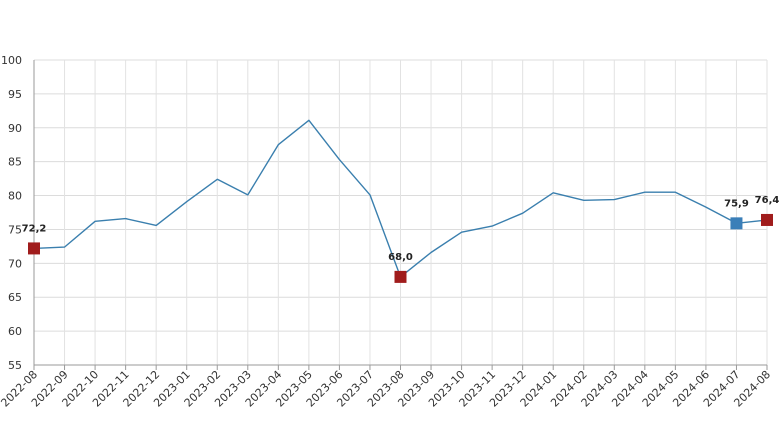  Describe the element at coordinates (15, 297) in the screenshot. I see `y-tick-label: 65` at that location.